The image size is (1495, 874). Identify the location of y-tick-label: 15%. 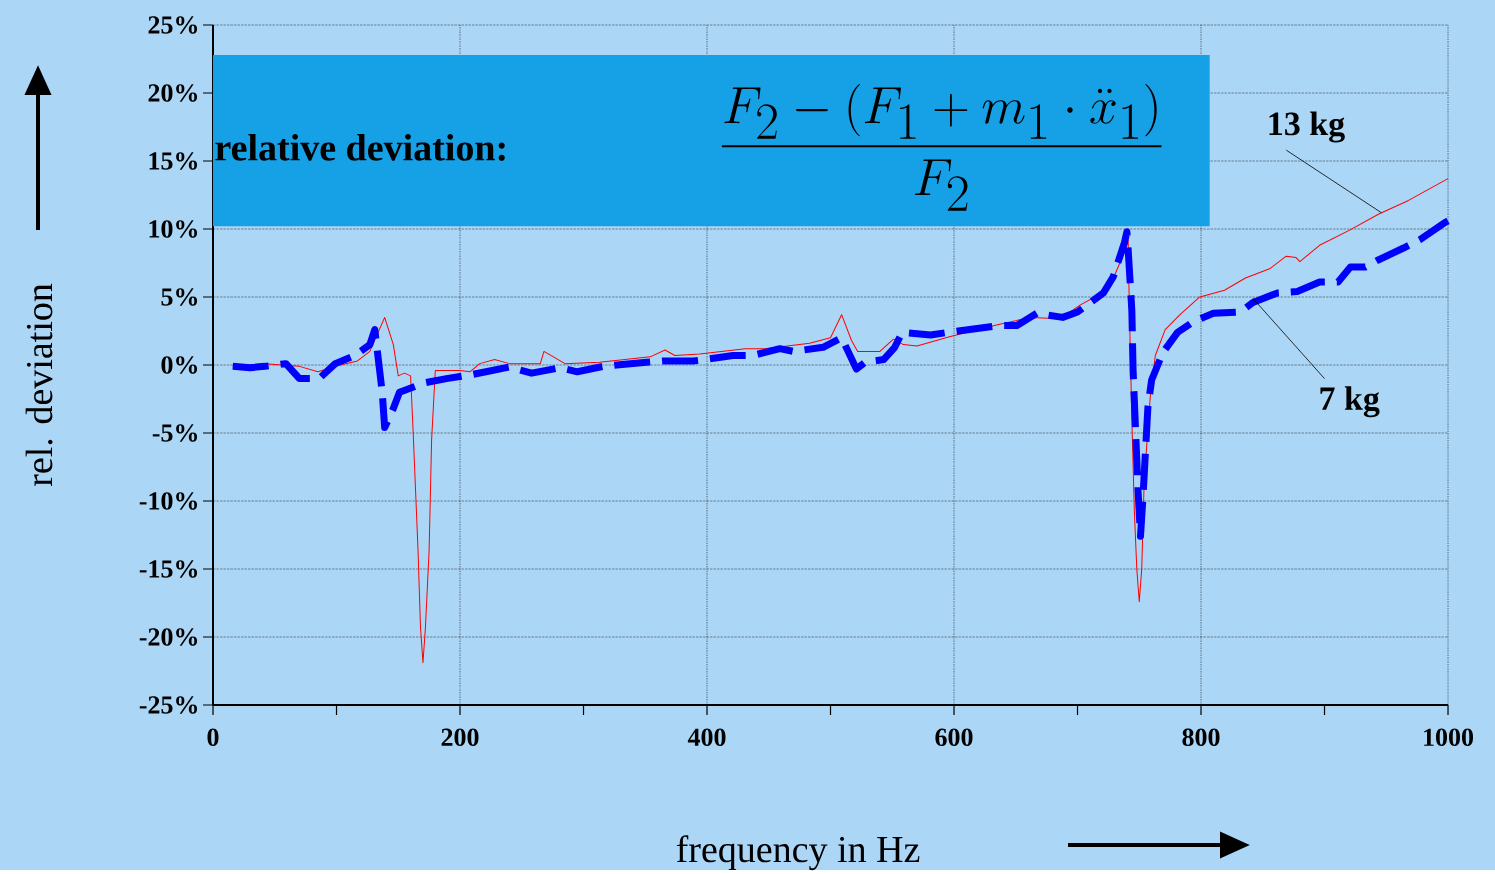
(173, 161).